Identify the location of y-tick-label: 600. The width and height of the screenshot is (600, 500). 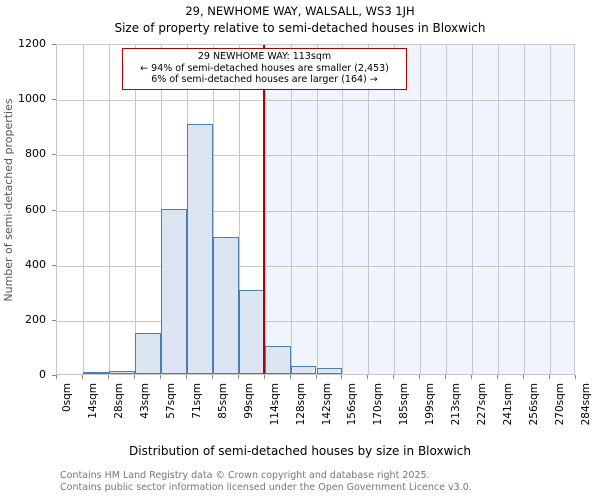
(35, 209).